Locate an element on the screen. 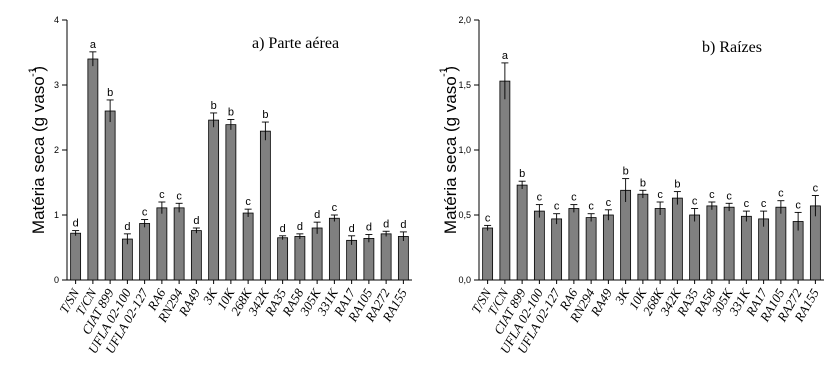 The image size is (833, 382). panel-title: b) Raízes is located at coordinates (732, 47).